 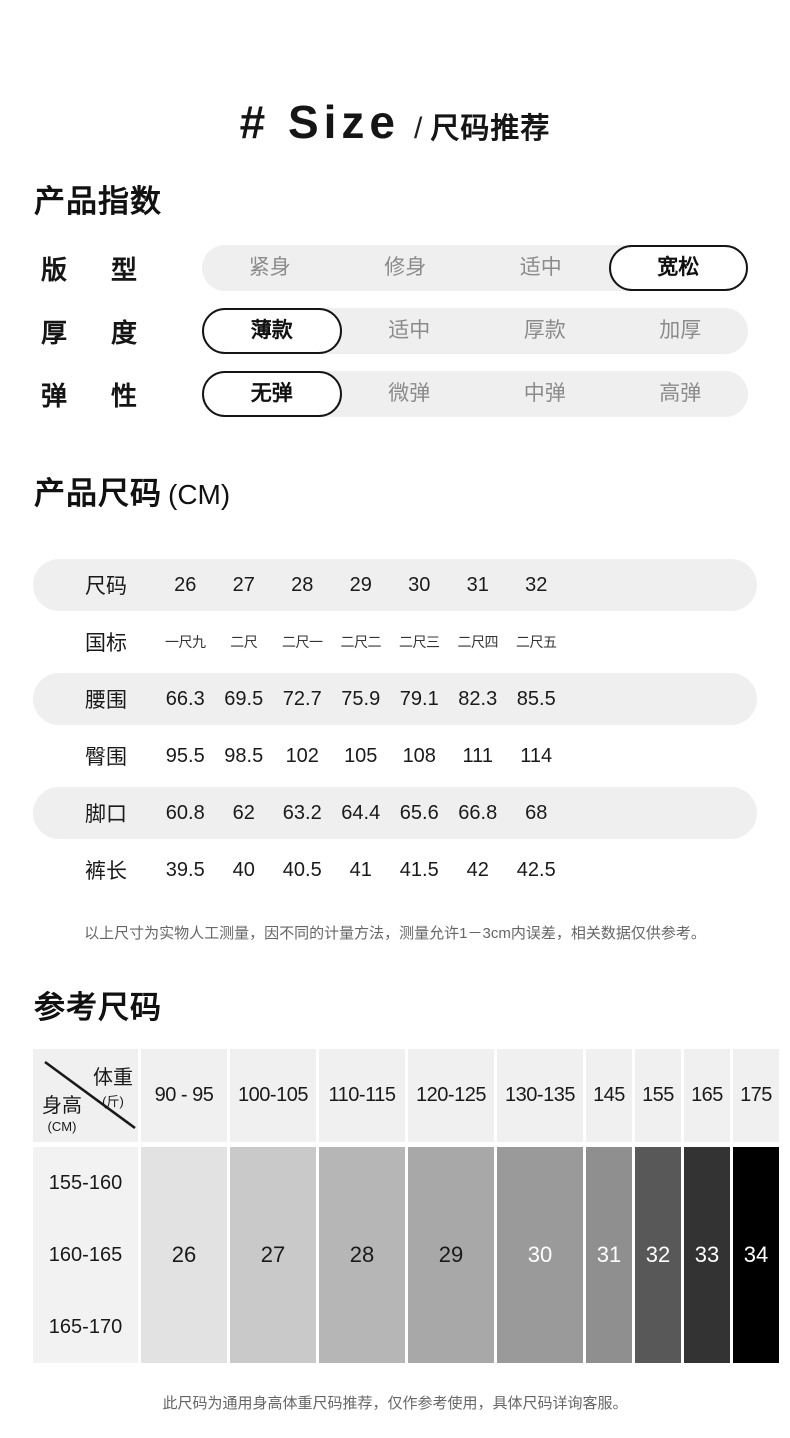 I want to click on size-cell: 64.4, so click(x=361, y=812).